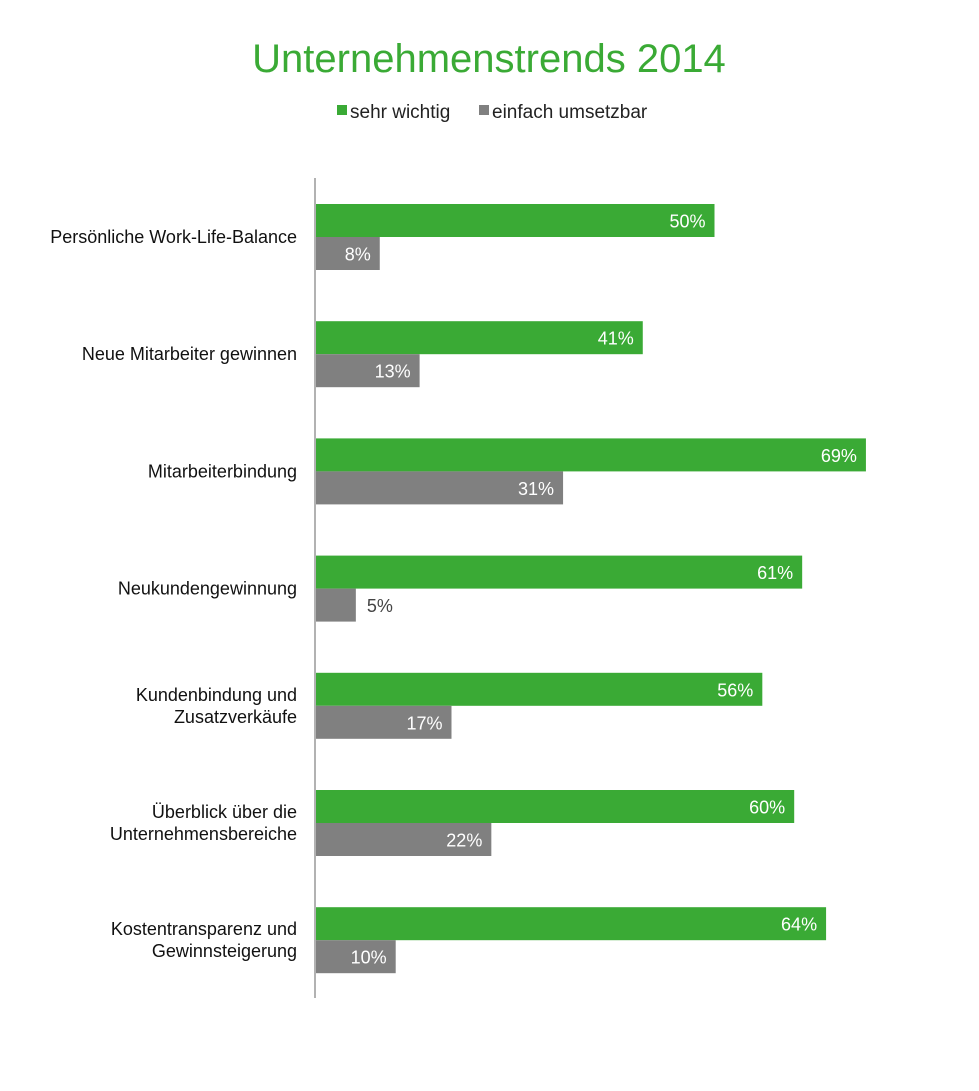 Image resolution: width=979 pixels, height=1091 pixels. I want to click on data-label-einfach-umsetzbar: 8%, so click(358, 255).